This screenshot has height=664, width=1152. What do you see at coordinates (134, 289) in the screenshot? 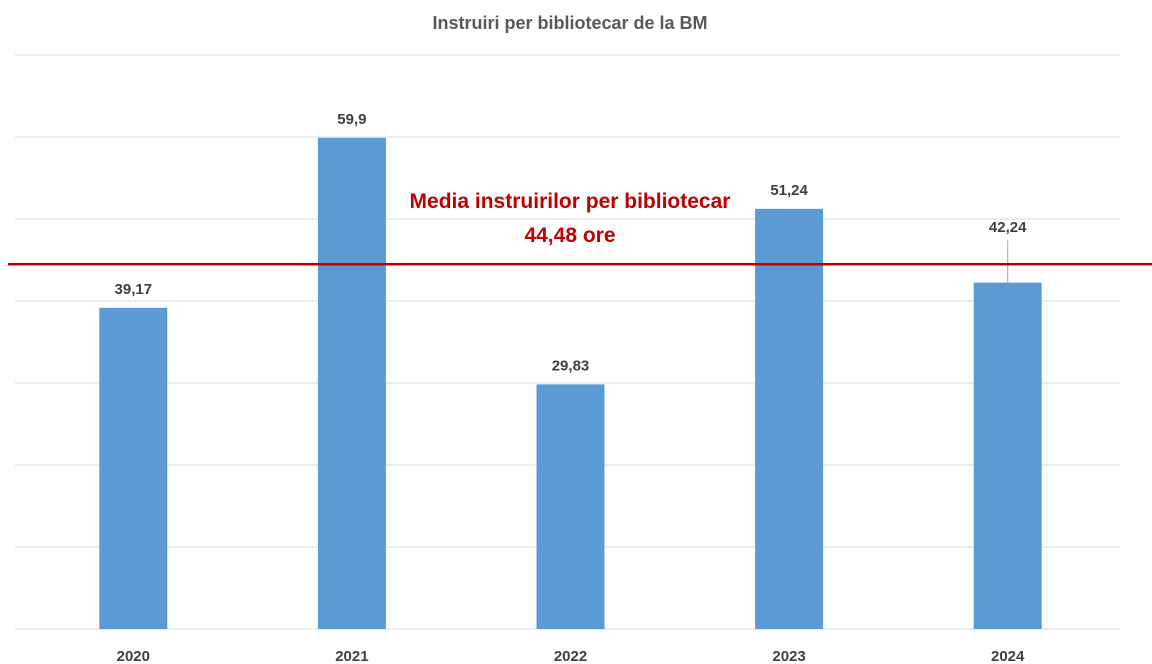
I see `data-label: 39,17` at bounding box center [134, 289].